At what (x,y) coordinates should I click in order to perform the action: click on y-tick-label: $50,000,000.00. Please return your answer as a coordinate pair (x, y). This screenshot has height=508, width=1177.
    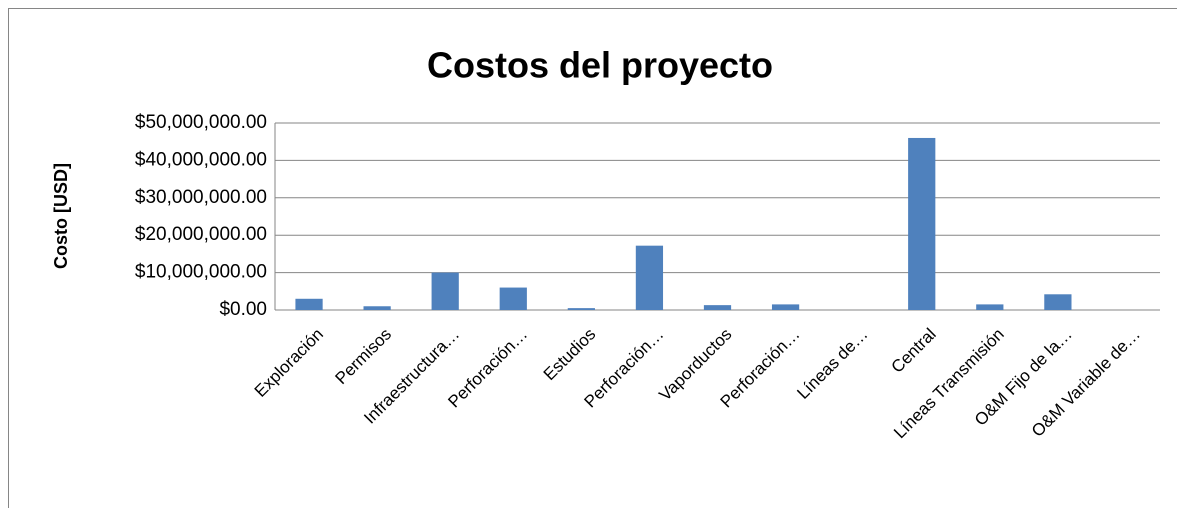
    Looking at the image, I should click on (201, 122).